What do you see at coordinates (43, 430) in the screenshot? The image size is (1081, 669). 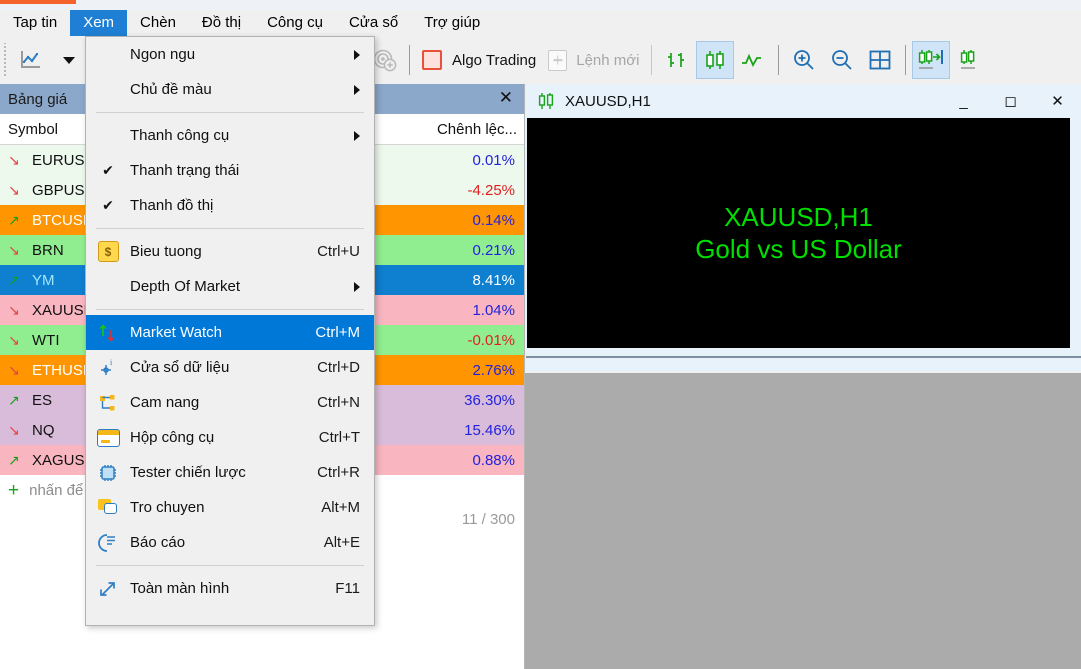 I see `symbol-label: NQ` at bounding box center [43, 430].